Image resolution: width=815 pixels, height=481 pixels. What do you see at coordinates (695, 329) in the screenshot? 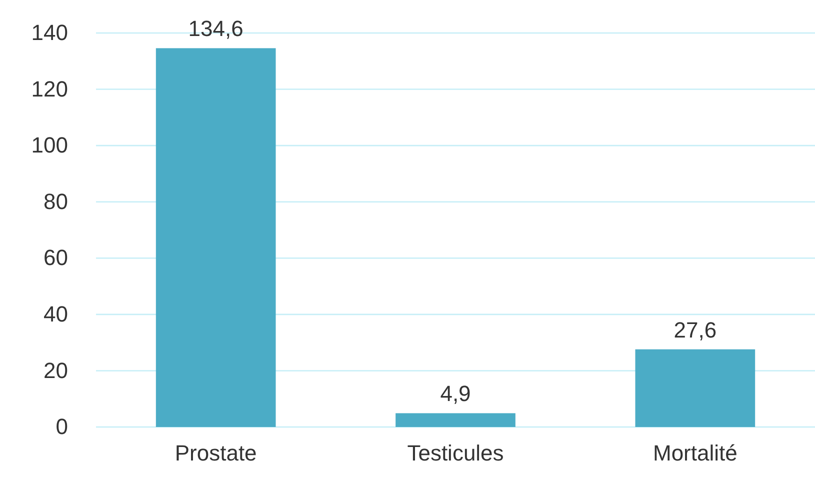
I see `data-label: 27,6` at bounding box center [695, 329].